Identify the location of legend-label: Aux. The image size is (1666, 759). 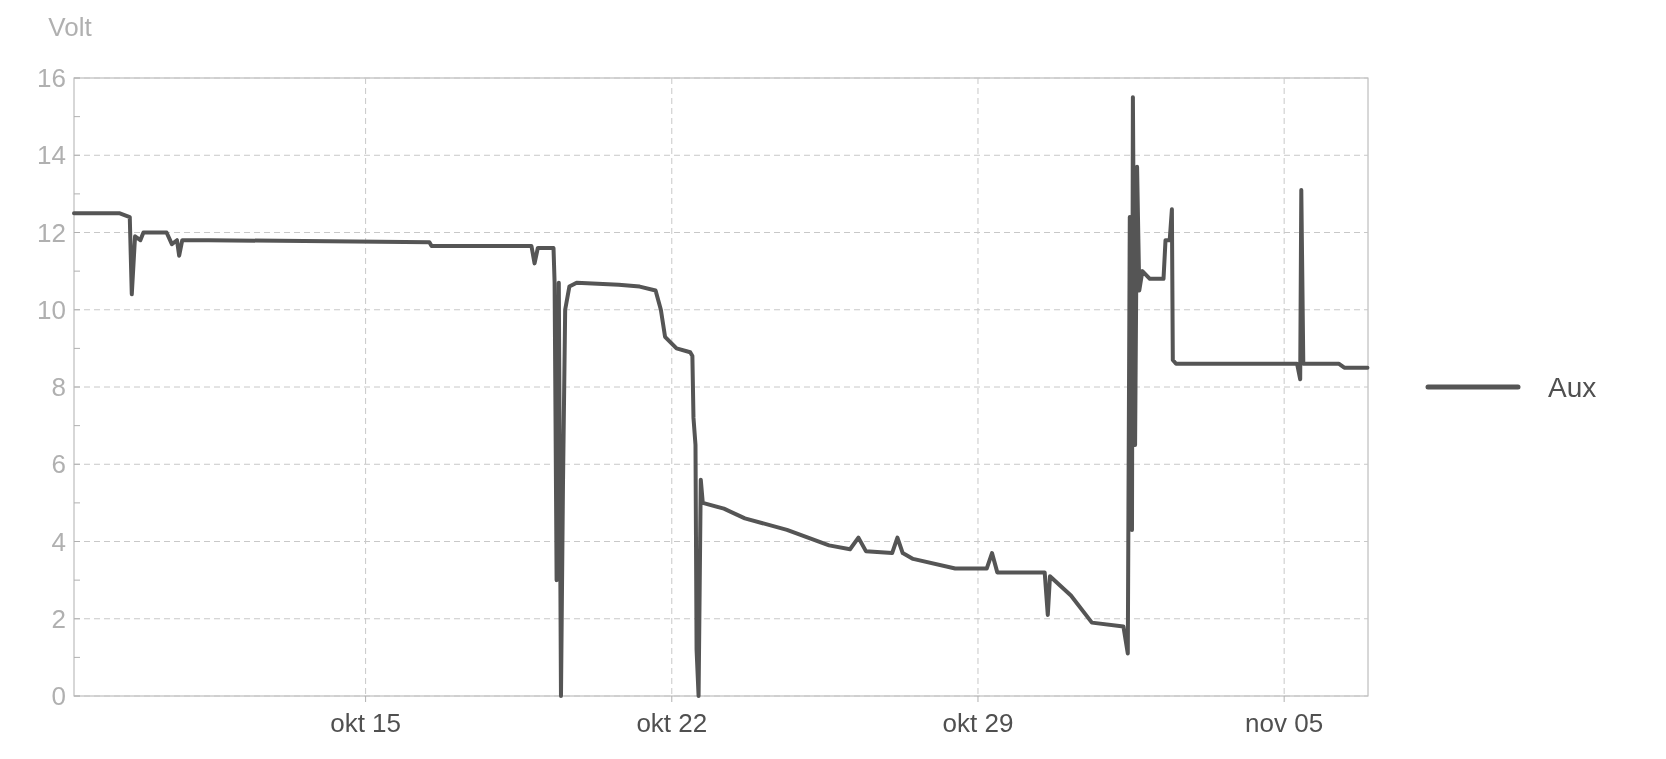
(1572, 387).